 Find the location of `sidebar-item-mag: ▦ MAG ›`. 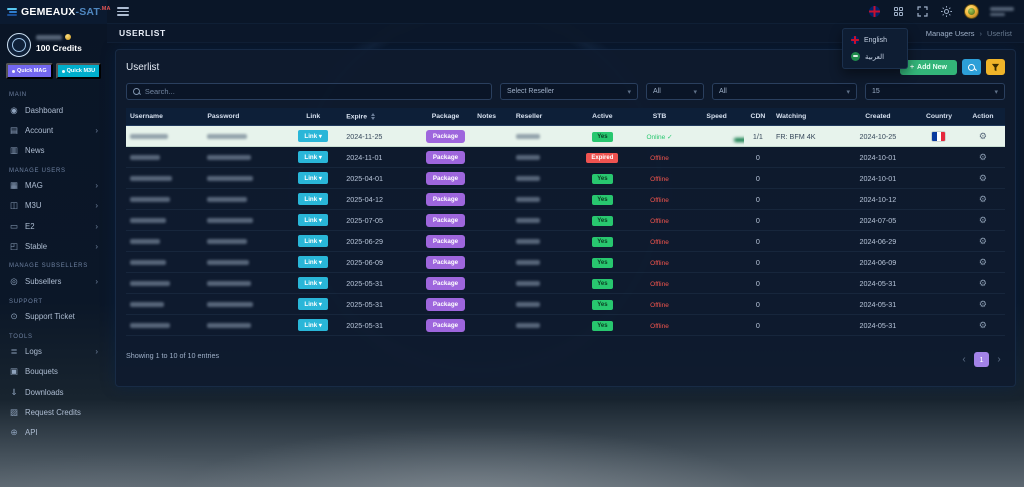

sidebar-item-mag: ▦ MAG › is located at coordinates (53, 186).